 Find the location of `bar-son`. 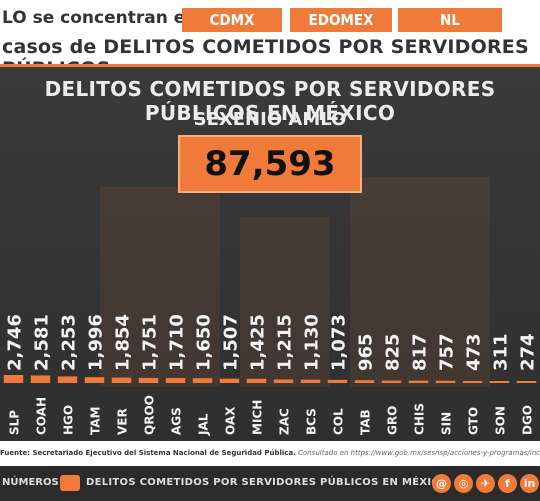

bar-son is located at coordinates (499, 382).